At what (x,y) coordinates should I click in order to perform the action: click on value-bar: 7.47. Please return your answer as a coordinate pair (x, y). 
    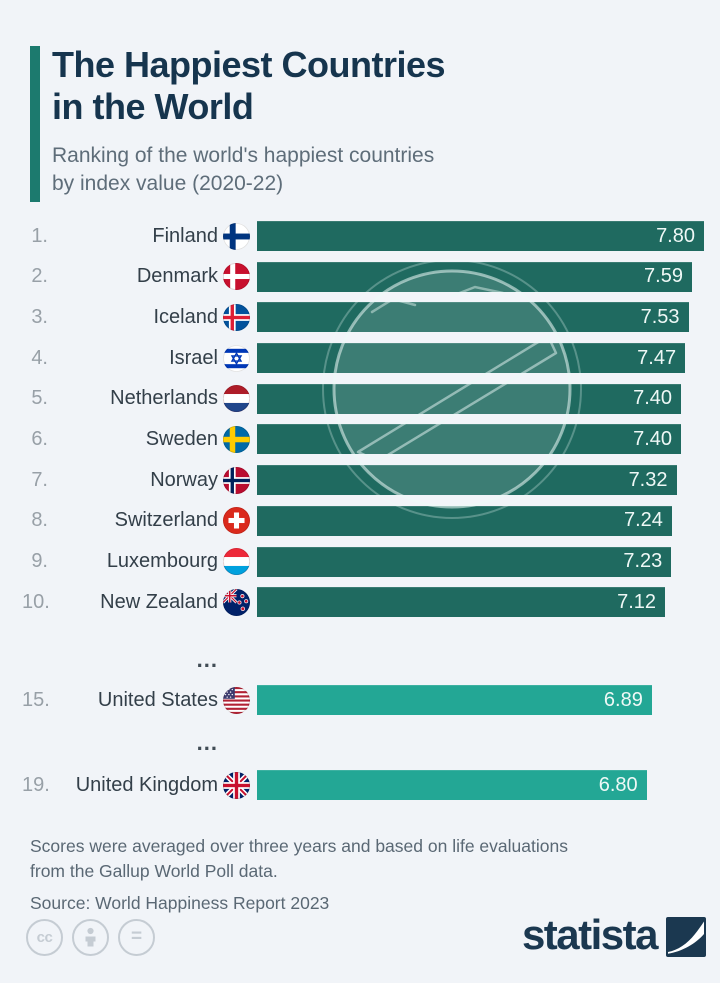
    Looking at the image, I should click on (471, 358).